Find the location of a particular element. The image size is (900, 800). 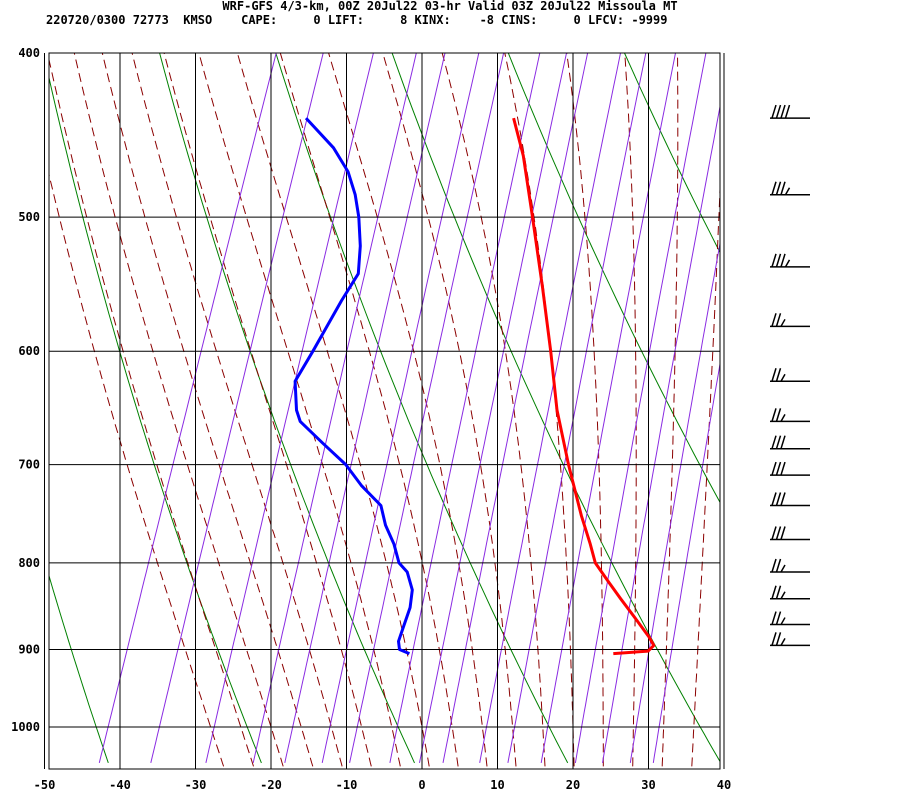

lift-value: 8 is located at coordinates (404, 20).